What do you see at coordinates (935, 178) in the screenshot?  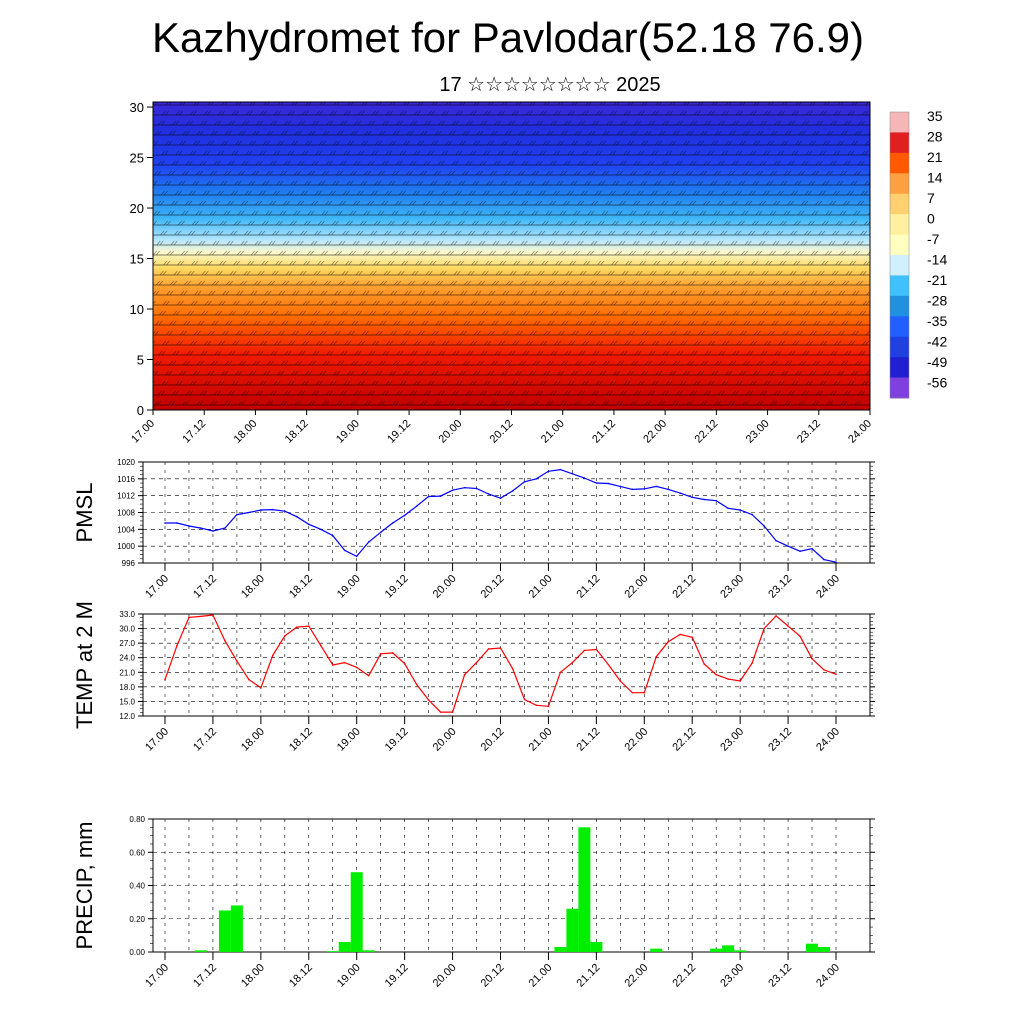 I see `colorbar-label: 14` at bounding box center [935, 178].